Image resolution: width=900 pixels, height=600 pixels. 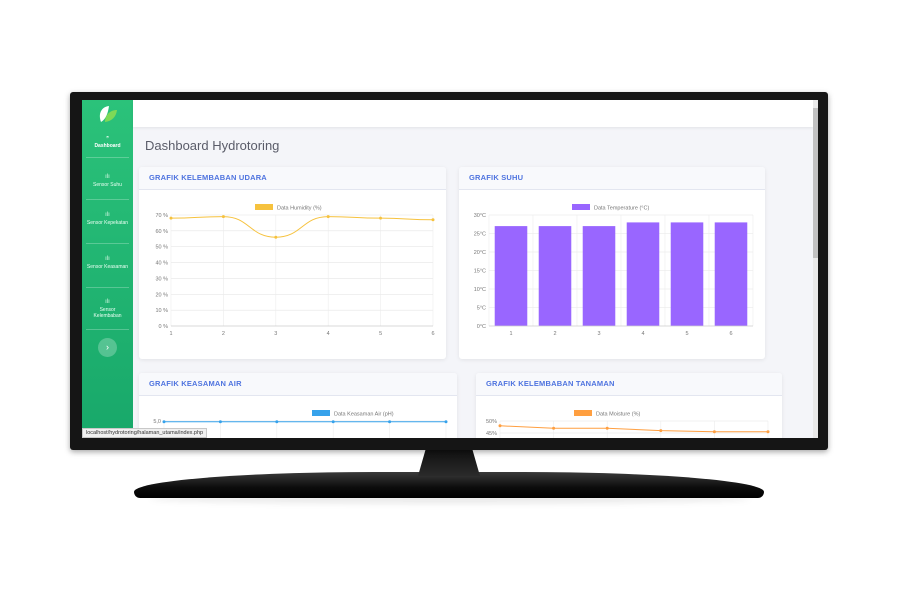 I want to click on sidebar-item-sensor-suhu: ılı Sensor Suhu, so click(x=107, y=181).